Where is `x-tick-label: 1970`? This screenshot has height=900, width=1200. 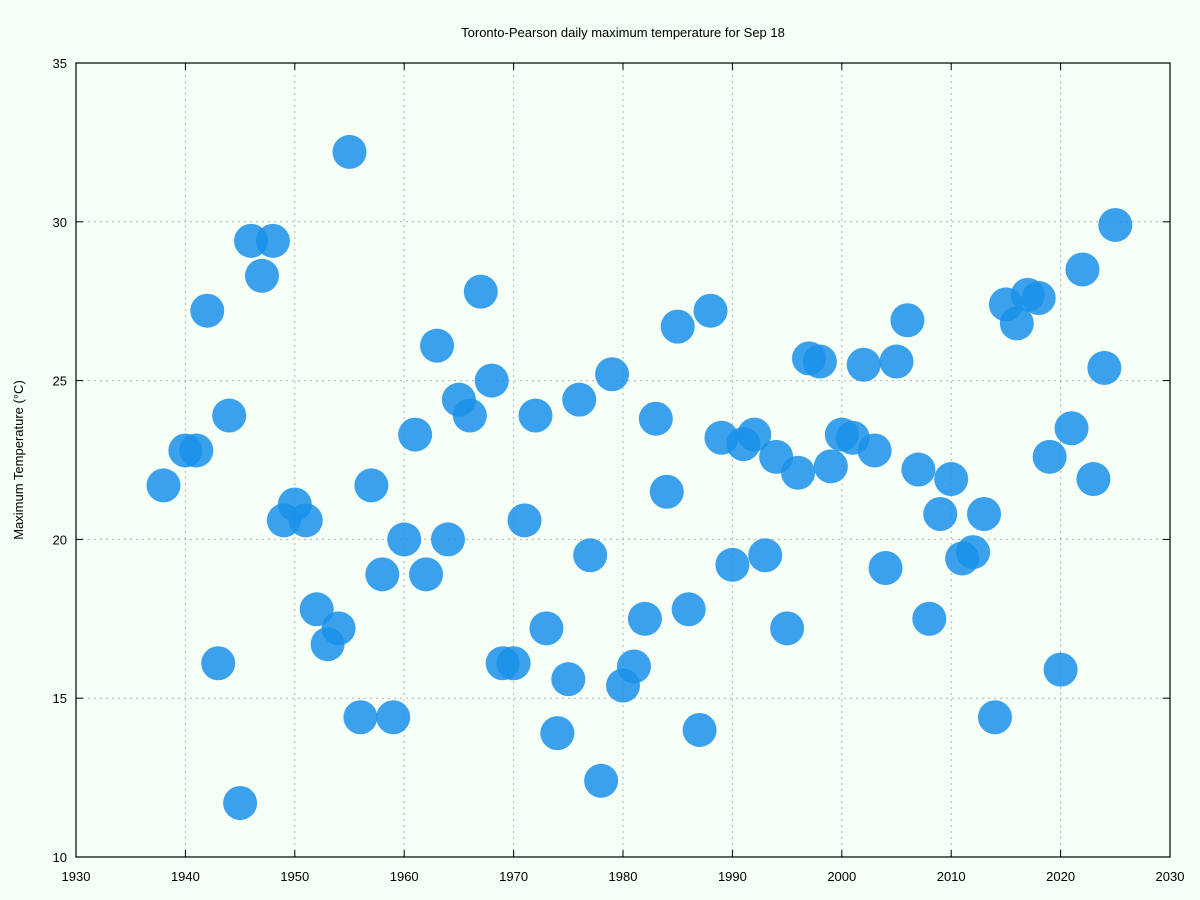 x-tick-label: 1970 is located at coordinates (513, 876).